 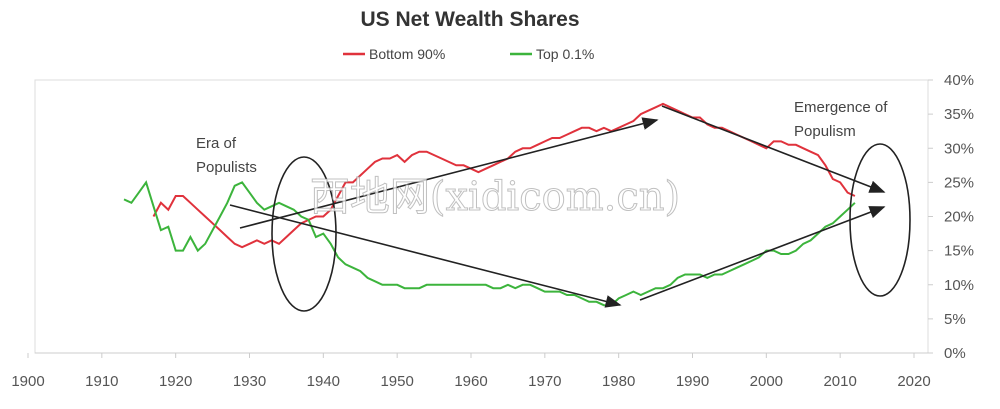 What do you see at coordinates (959, 251) in the screenshot?
I see `y-tick-label: 15%` at bounding box center [959, 251].